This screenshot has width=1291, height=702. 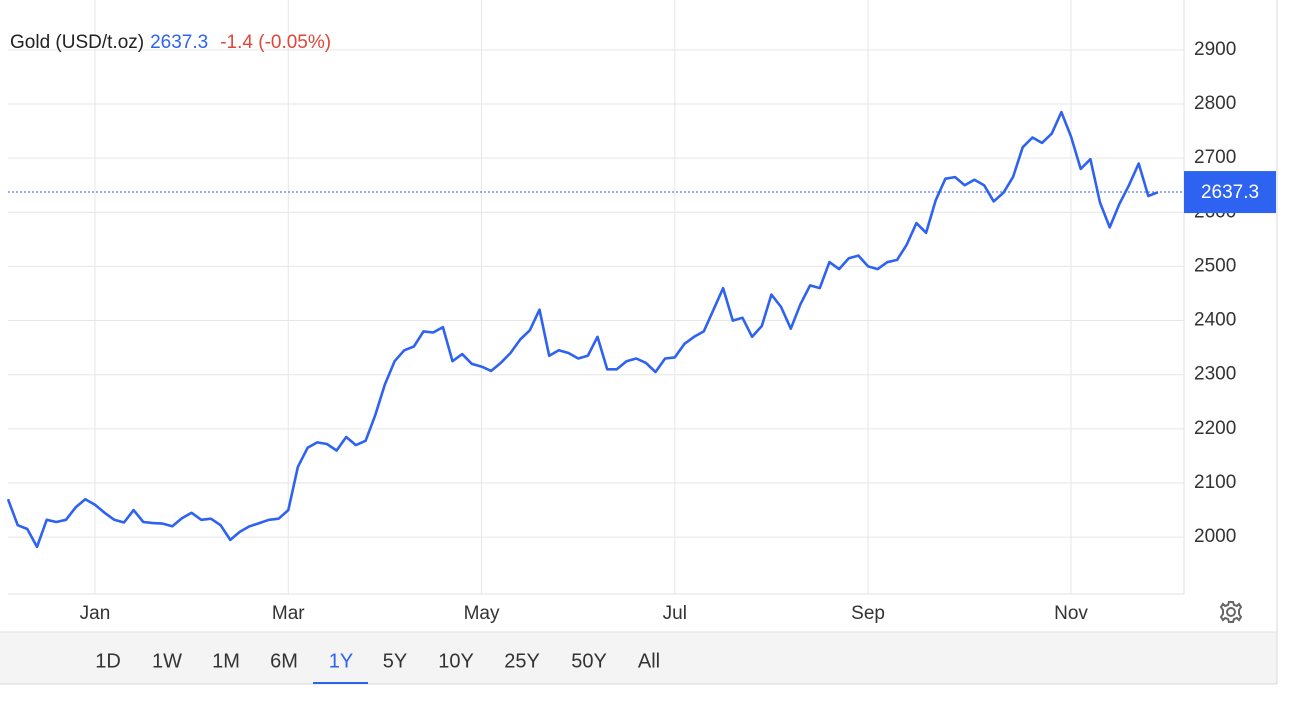 I want to click on y-tick-label: 2700, so click(x=1215, y=157).